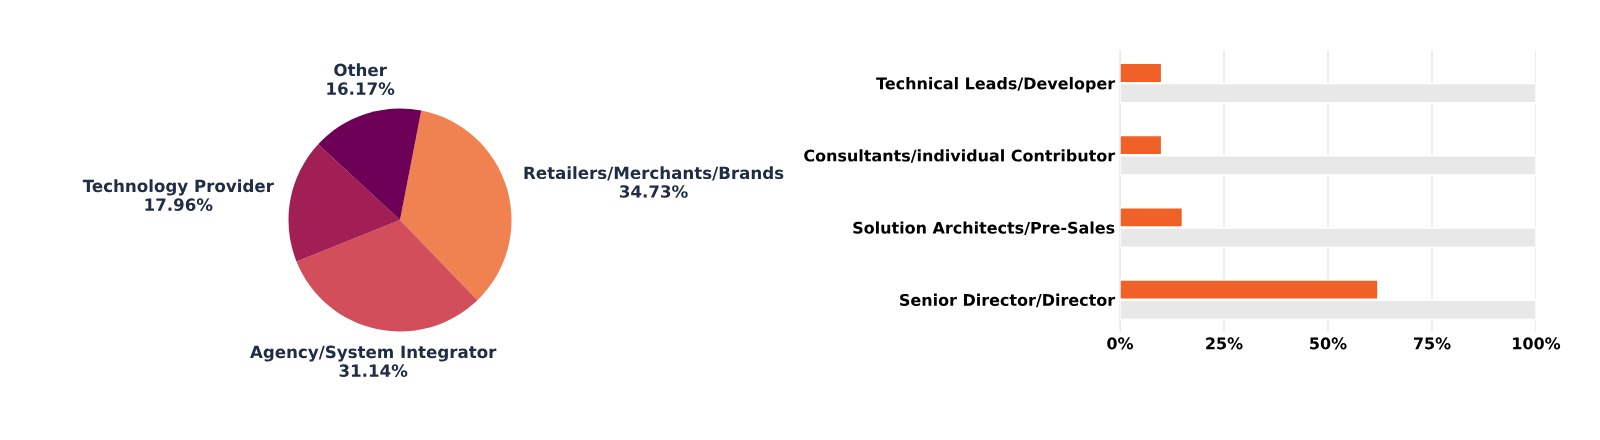 Image resolution: width=1600 pixels, height=440 pixels. Describe the element at coordinates (373, 353) in the screenshot. I see `slice-label: Agency/System Integrator` at that location.